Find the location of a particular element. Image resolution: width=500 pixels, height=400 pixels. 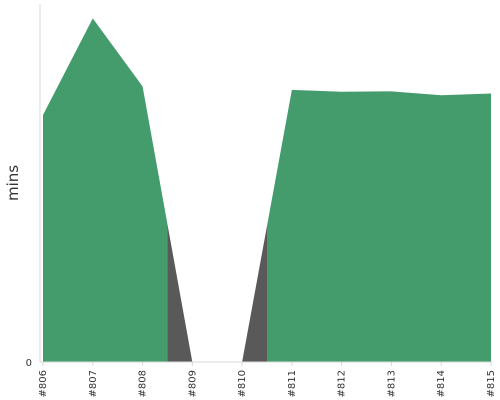

x-tick-label: #814 is located at coordinates (441, 383).